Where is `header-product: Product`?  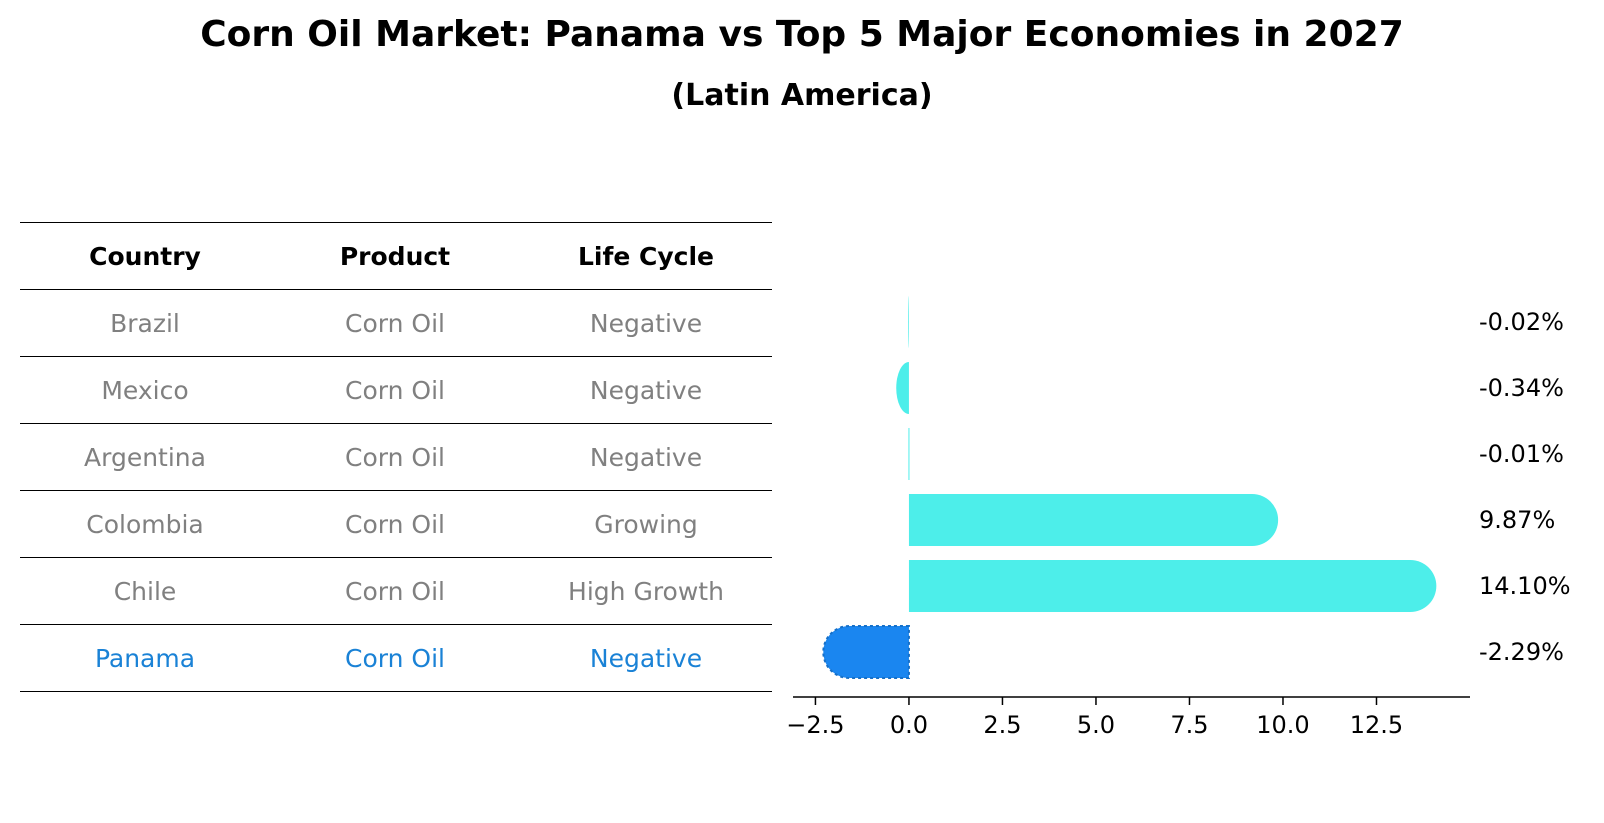 header-product: Product is located at coordinates (395, 256).